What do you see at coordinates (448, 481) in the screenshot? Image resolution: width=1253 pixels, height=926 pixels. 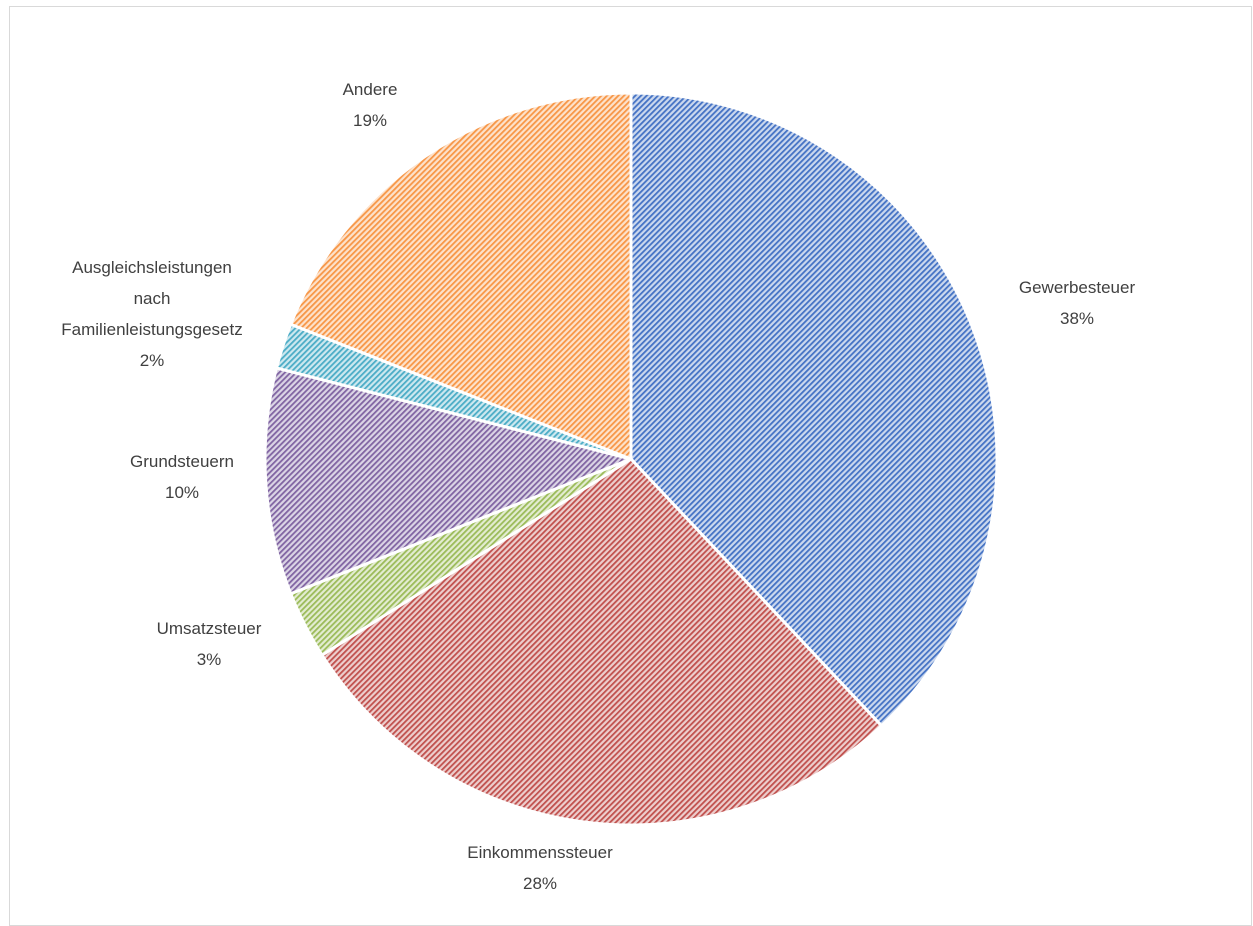 I see `pie-slice-grundsteuern` at bounding box center [448, 481].